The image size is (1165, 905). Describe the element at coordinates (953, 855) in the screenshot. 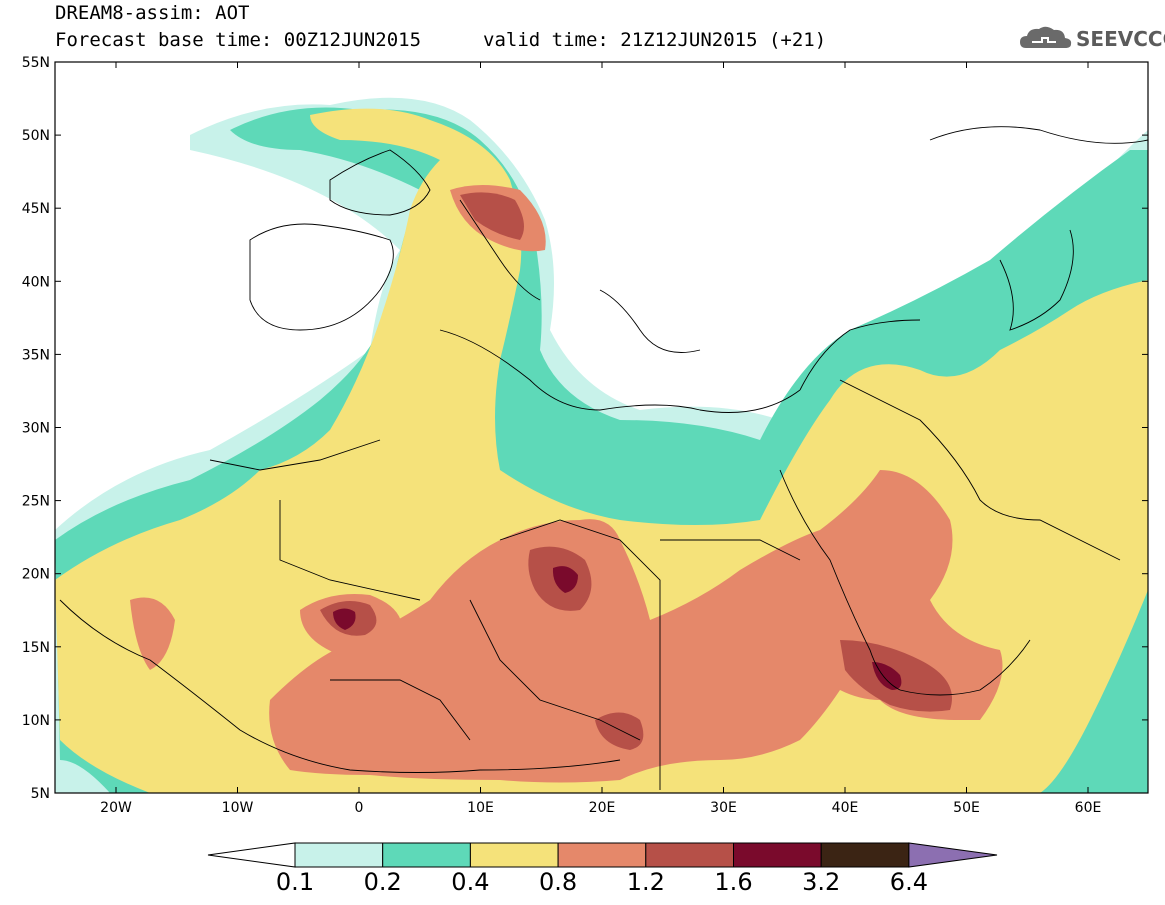

I see `colorbar-max-arrow` at that location.